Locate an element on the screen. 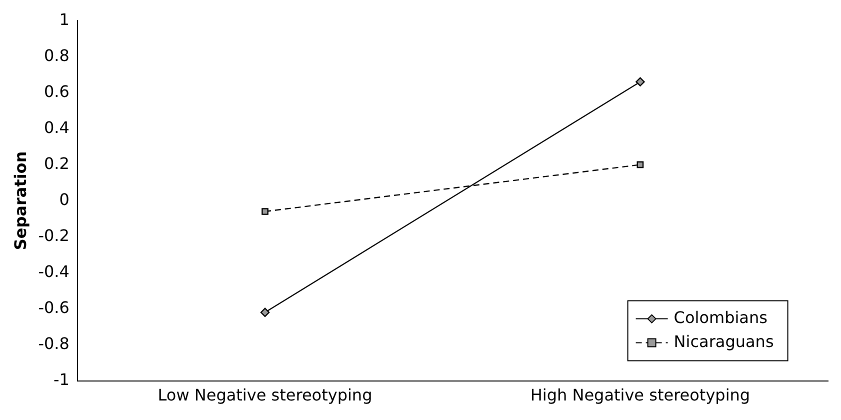 This screenshot has height=420, width=841. y-tick-label: -0.6 is located at coordinates (54, 307).